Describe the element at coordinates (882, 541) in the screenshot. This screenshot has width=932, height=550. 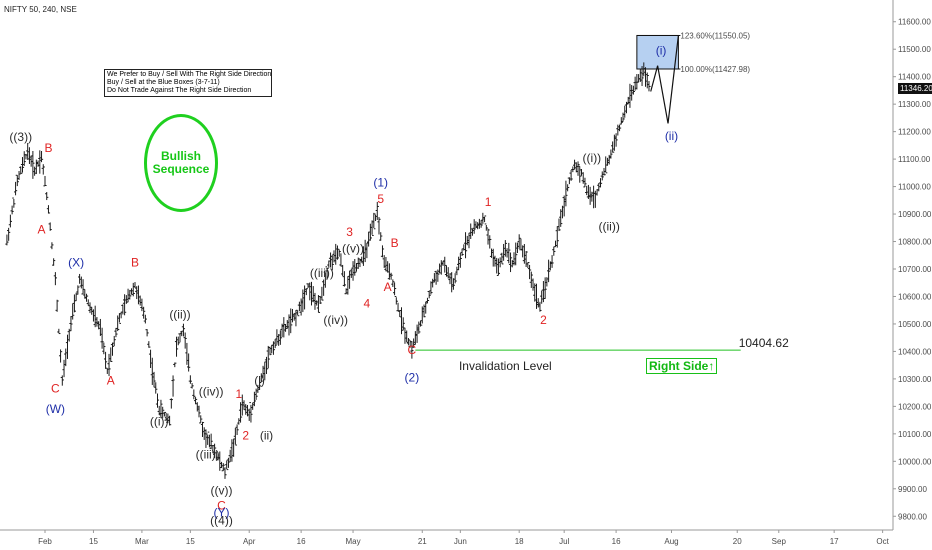
I see `x-tick-label: Oct` at that location.